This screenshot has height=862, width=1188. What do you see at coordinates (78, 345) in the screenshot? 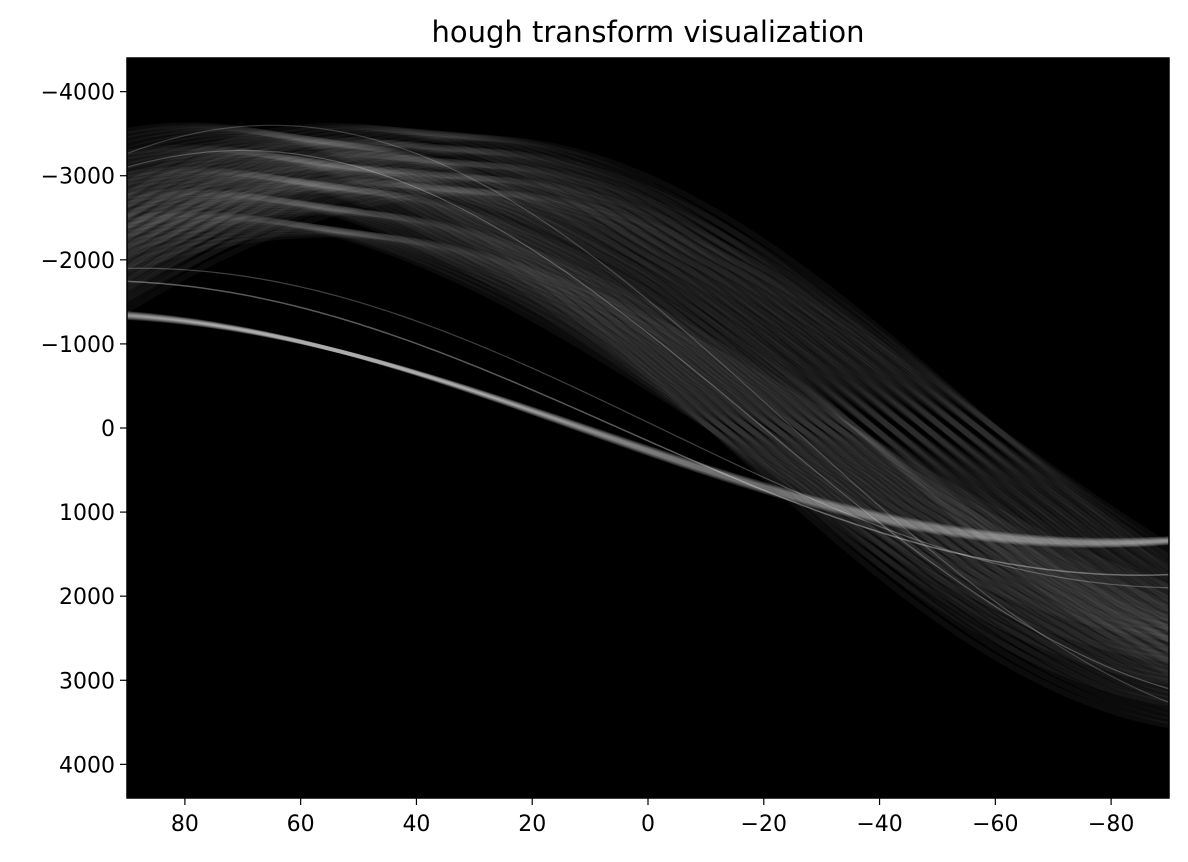
I see `y-tick-label: −1000` at bounding box center [78, 345].